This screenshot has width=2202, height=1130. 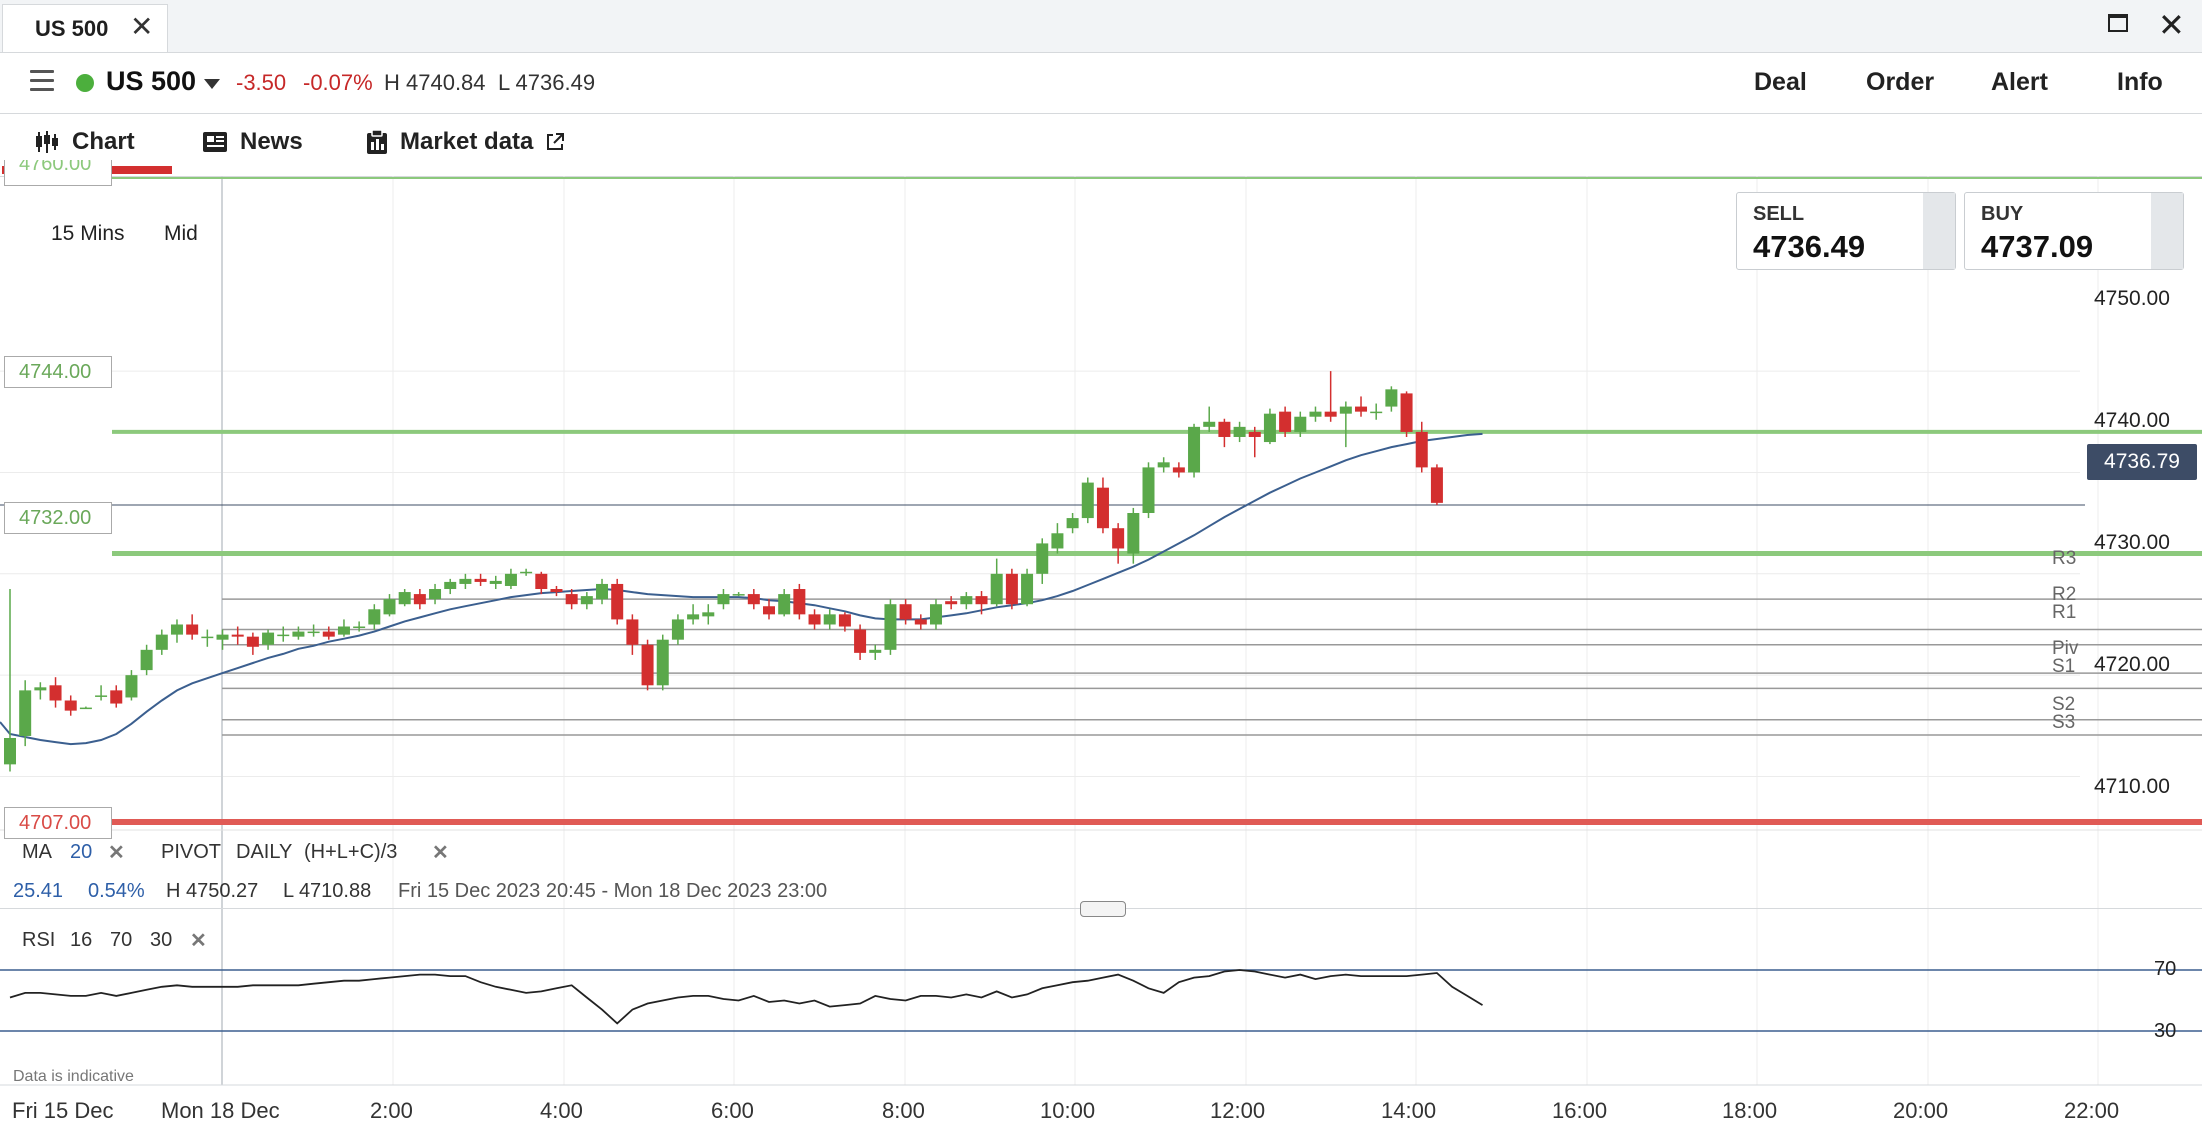 What do you see at coordinates (261, 82) in the screenshot?
I see `price-change: -3.50` at bounding box center [261, 82].